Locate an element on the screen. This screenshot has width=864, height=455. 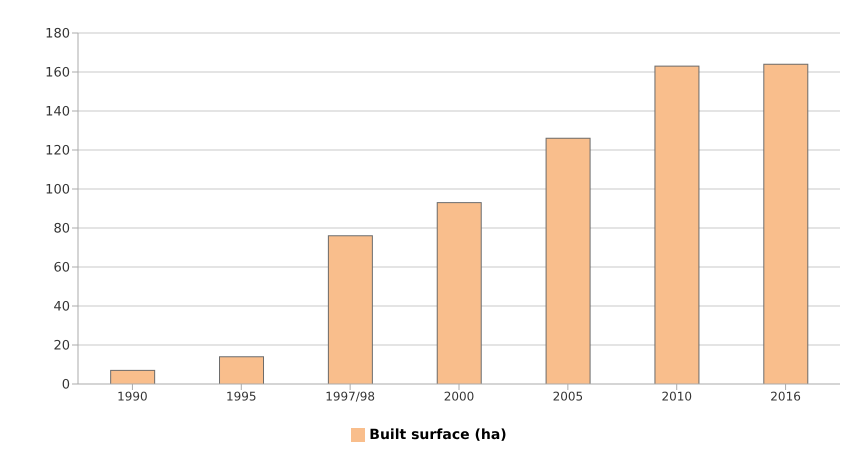
y-tick-label: 0 is located at coordinates (66, 385).